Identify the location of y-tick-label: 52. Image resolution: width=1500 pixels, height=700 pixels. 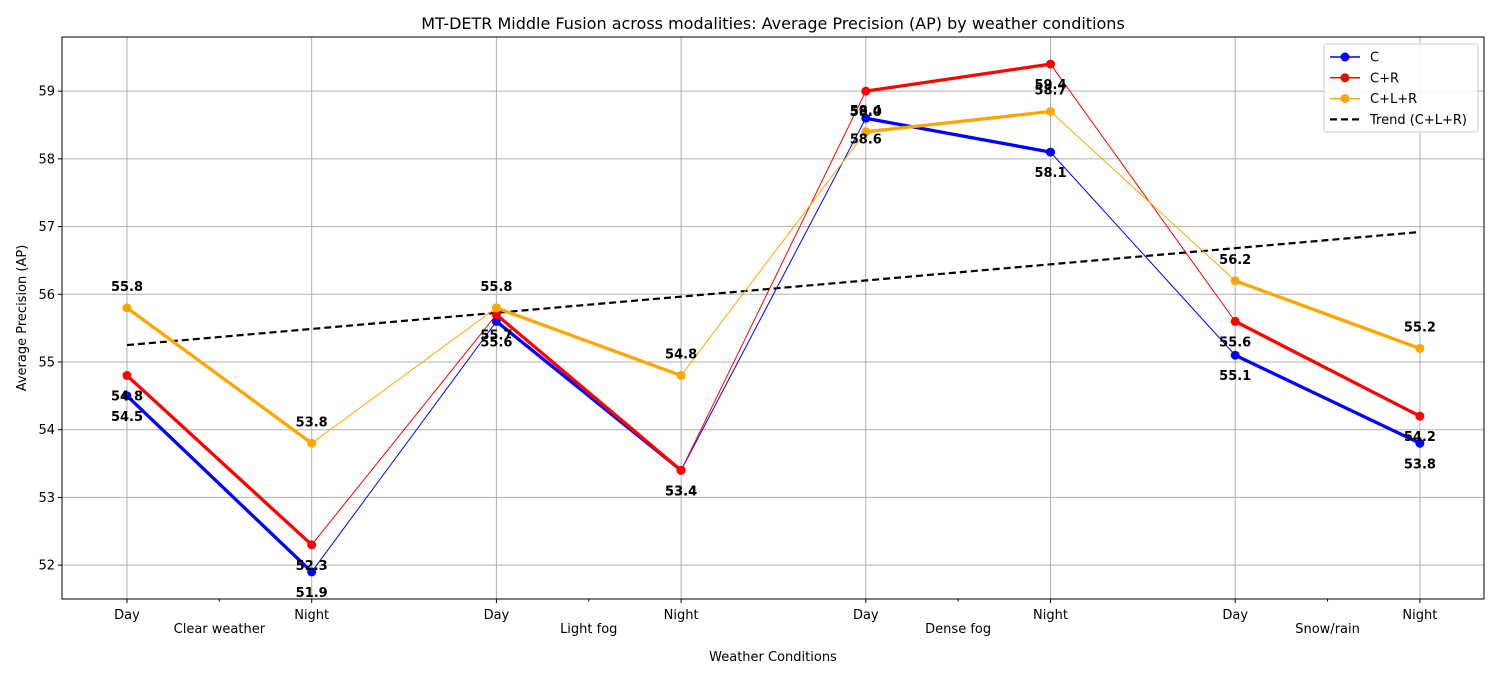
(46, 566).